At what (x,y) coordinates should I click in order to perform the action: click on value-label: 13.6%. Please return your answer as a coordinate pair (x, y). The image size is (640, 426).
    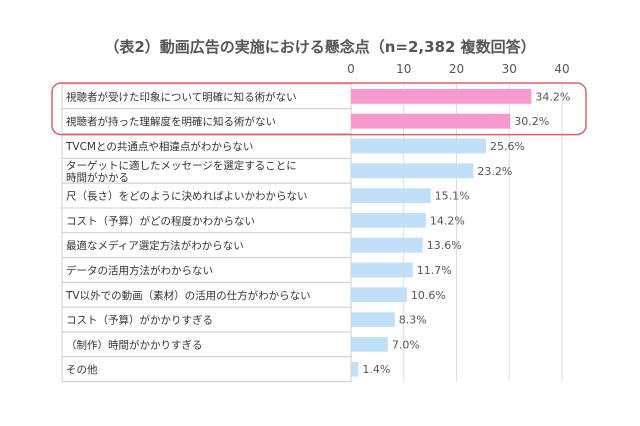
    Looking at the image, I should click on (444, 245).